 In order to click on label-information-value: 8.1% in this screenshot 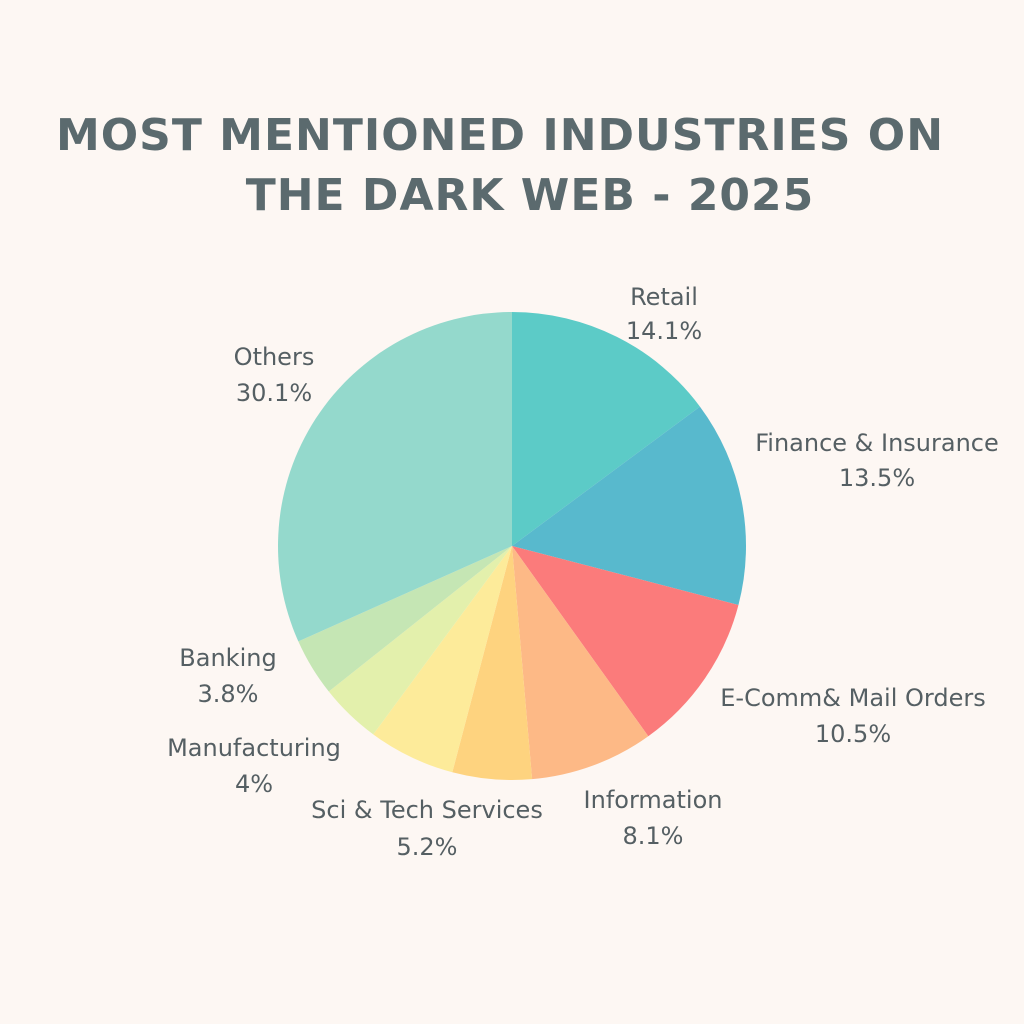, I will do `click(653, 836)`.